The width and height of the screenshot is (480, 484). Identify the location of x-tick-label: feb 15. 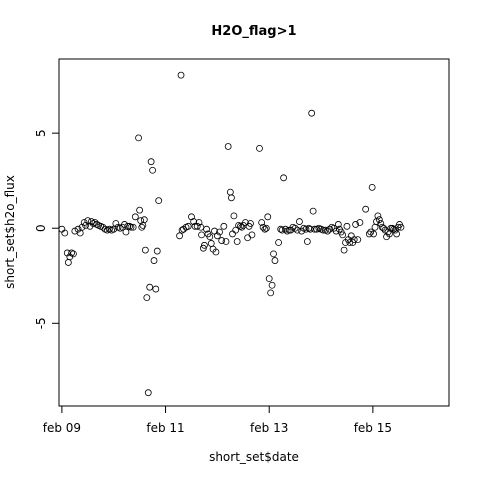
(373, 428).